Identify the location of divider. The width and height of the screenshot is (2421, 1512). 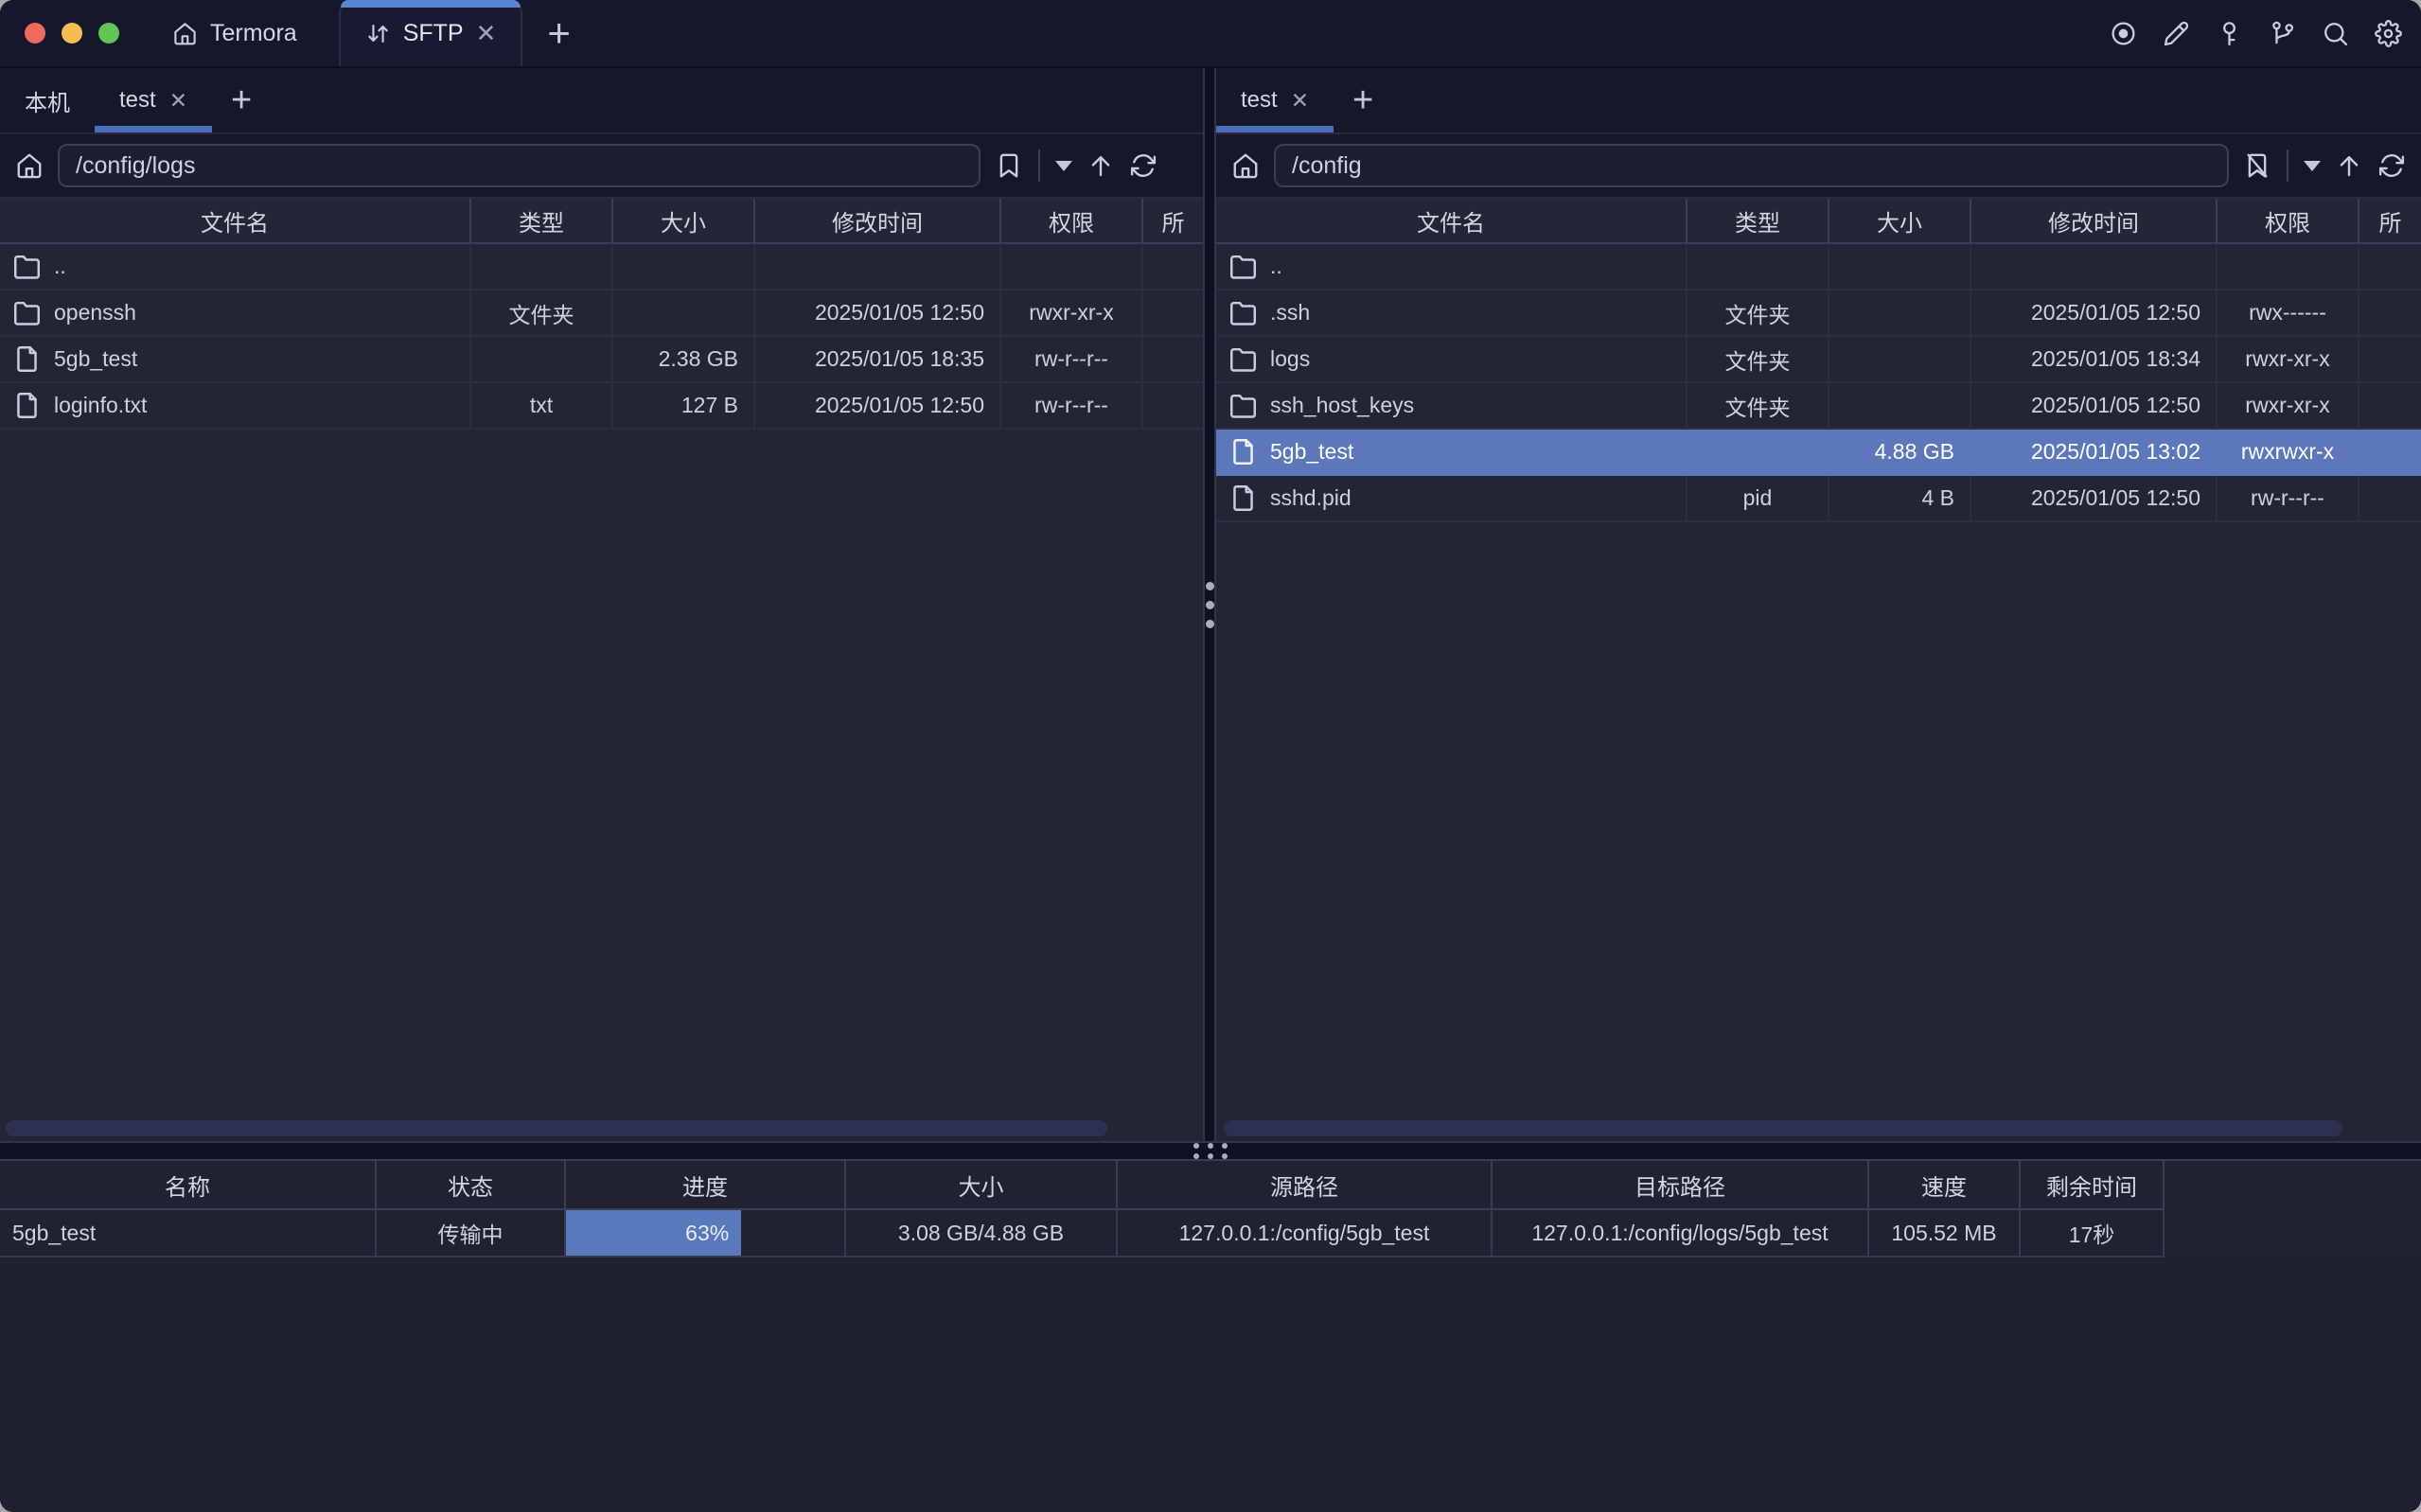
(1039, 165).